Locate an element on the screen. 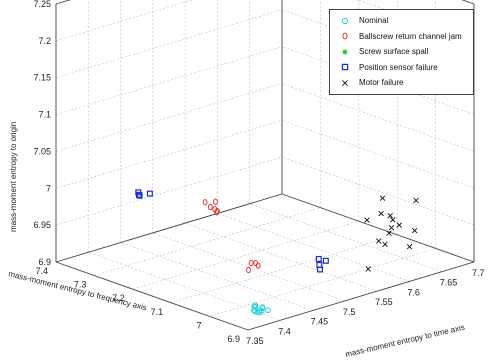  legend-entry: Screw surface spall is located at coordinates (401, 52).